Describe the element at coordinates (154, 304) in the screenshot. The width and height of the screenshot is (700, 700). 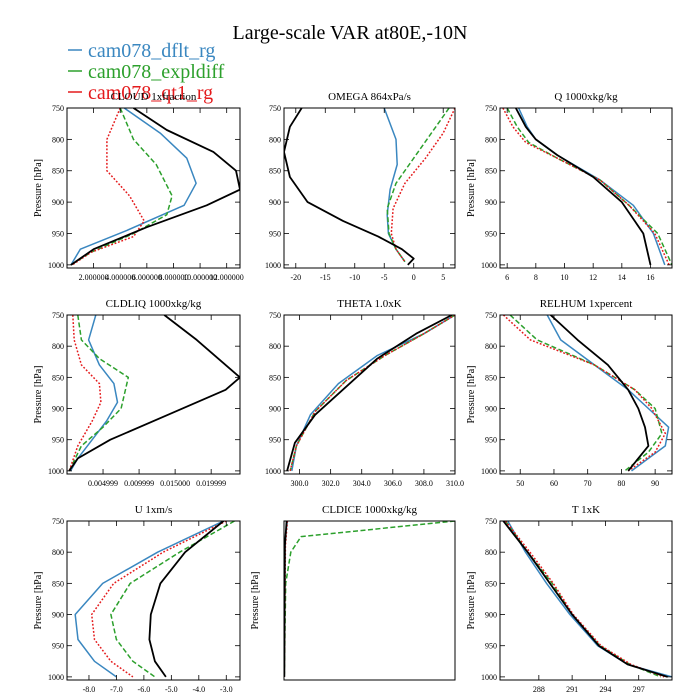
I see `panel-title: CLDLIQ 1000xkg/kg` at that location.